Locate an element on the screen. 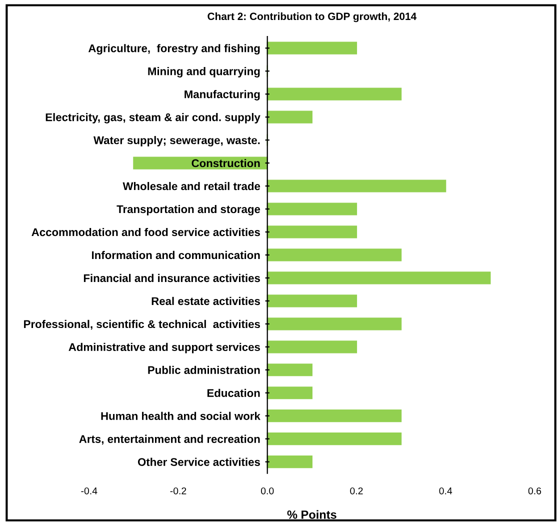 The width and height of the screenshot is (557, 523). y-tick-label: Mining and quarrying is located at coordinates (204, 72).